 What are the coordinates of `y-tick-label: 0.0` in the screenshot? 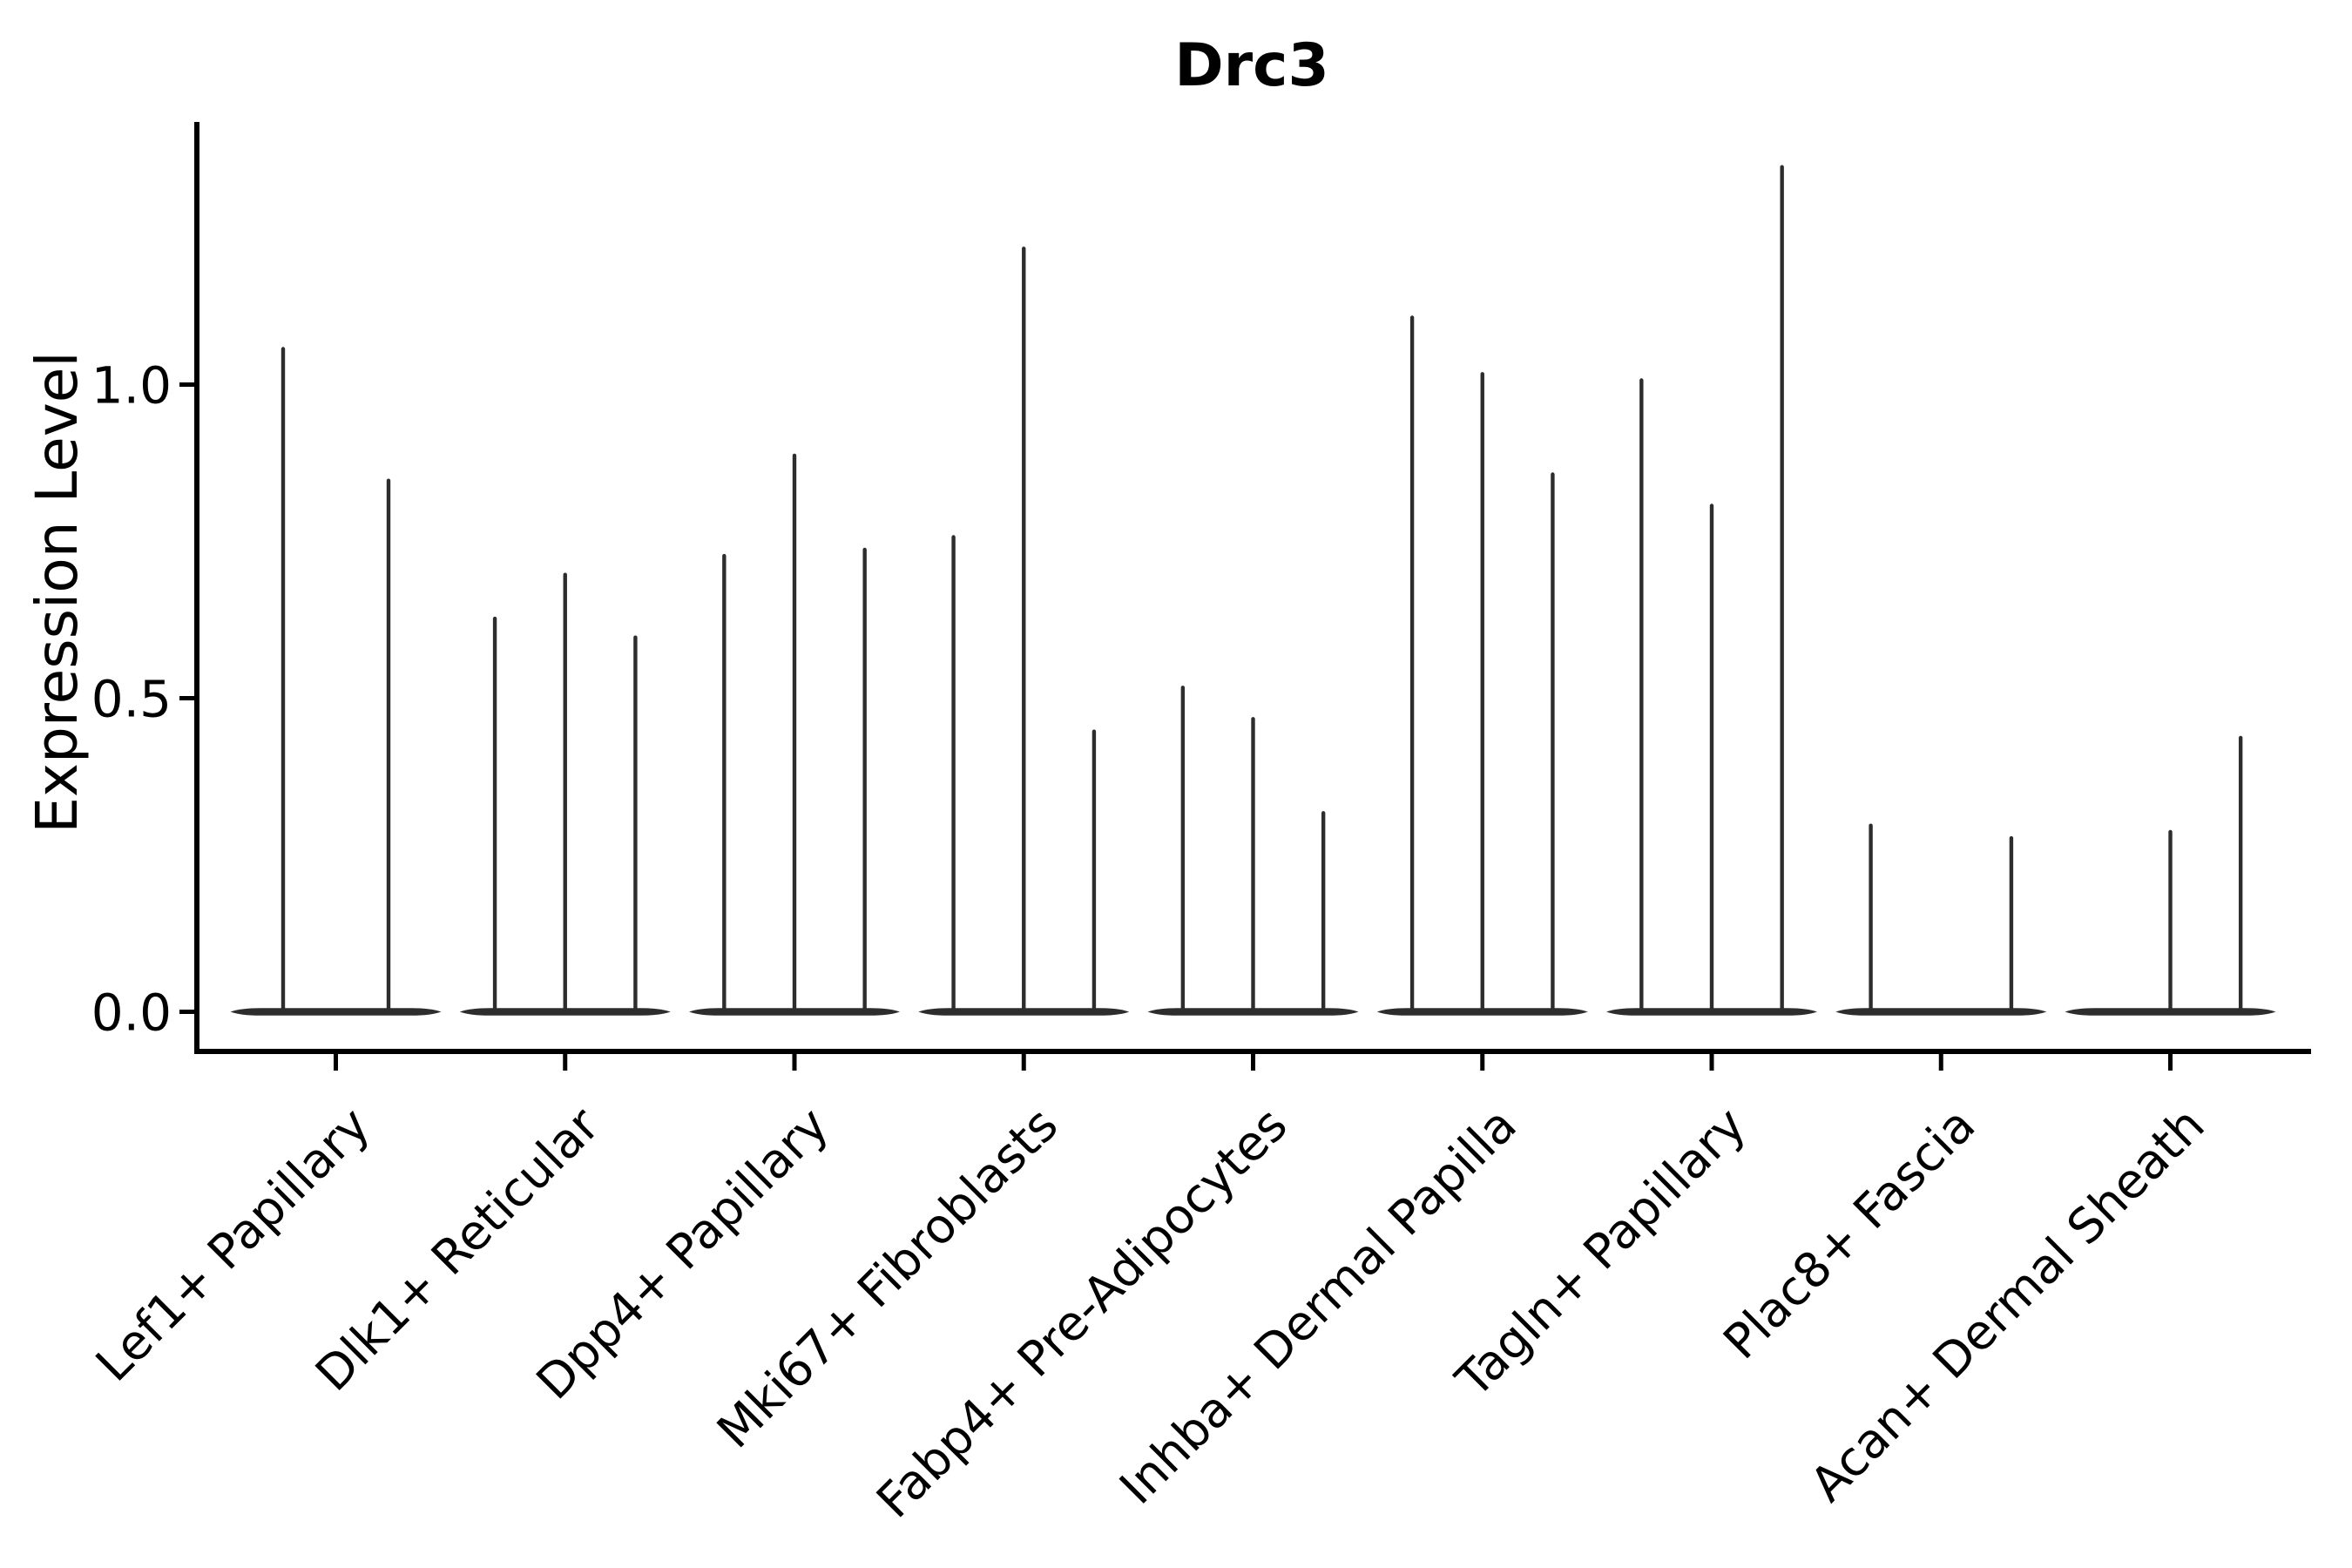 It's located at (131, 1013).